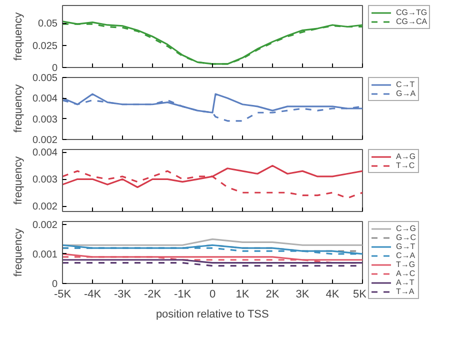  What do you see at coordinates (212, 314) in the screenshot?
I see `x-axis-title: position relative to TSS` at bounding box center [212, 314].